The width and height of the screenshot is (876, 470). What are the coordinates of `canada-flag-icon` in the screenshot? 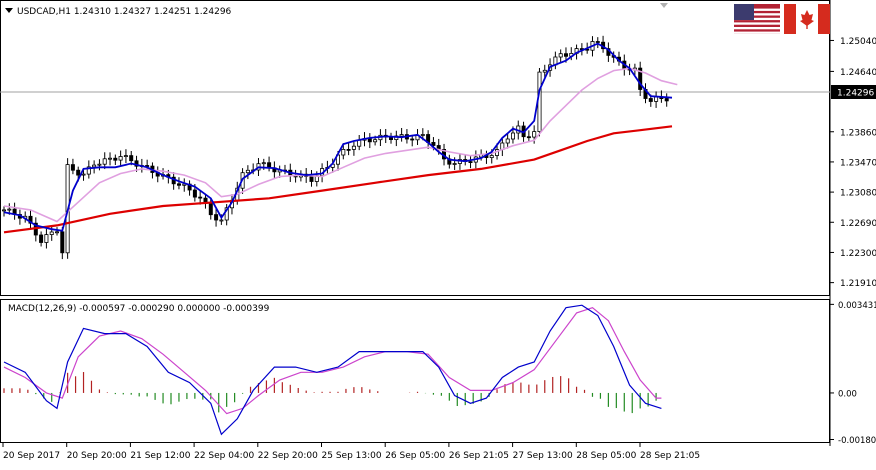 It's located at (807, 19).